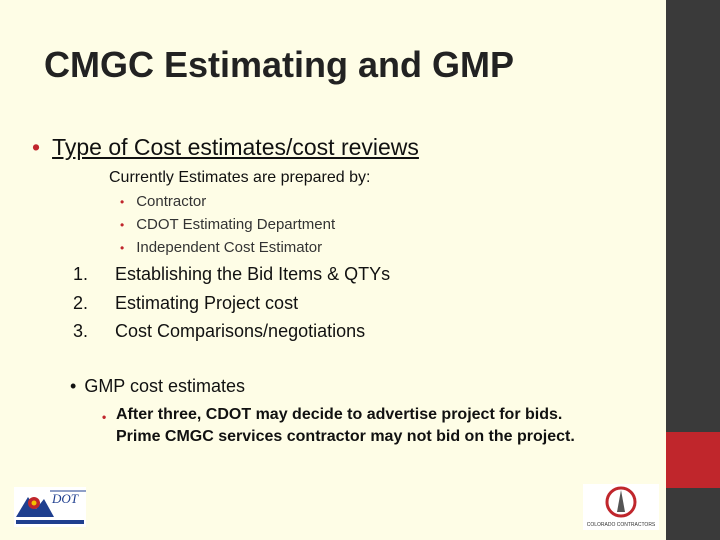 This screenshot has width=720, height=540. I want to click on list-item: • Independent Cost Estimator, so click(221, 247).